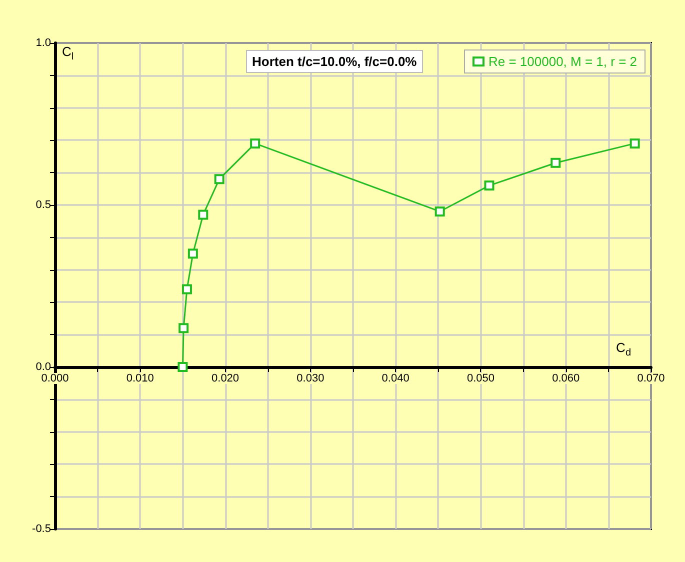  What do you see at coordinates (563, 61) in the screenshot?
I see `legend-label: Re = 100000, M = 1, r = 2` at bounding box center [563, 61].